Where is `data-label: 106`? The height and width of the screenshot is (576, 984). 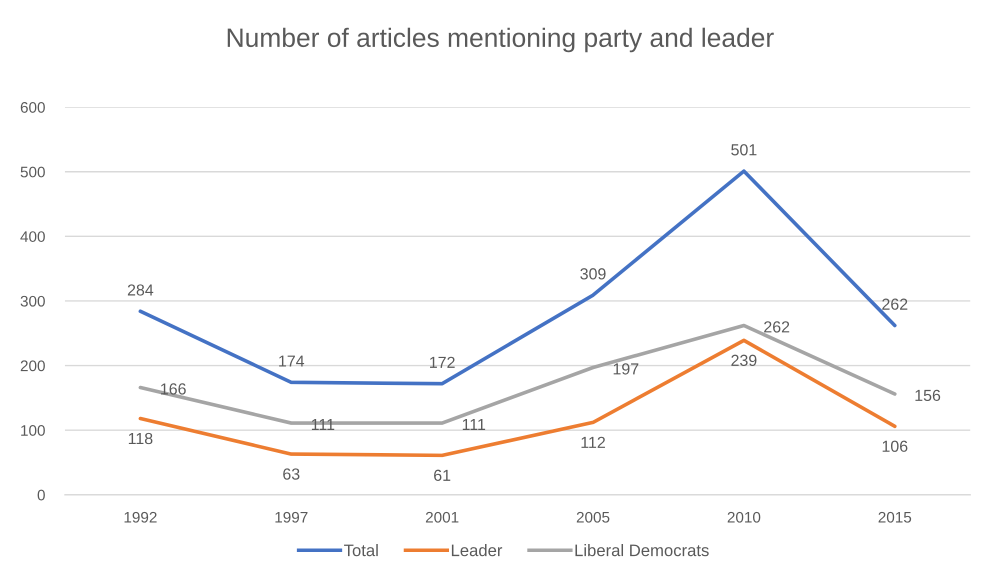 data-label: 106 is located at coordinates (895, 446).